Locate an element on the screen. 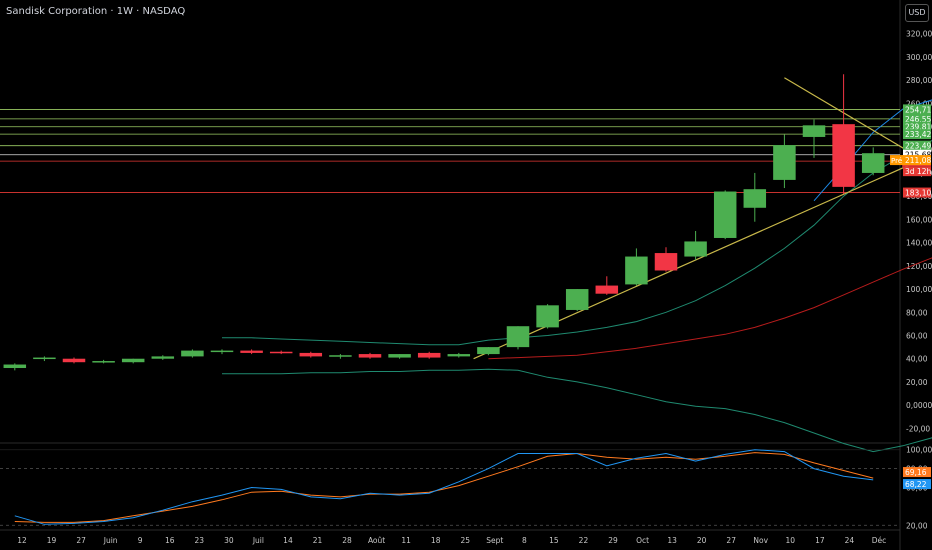  resistance-trendline is located at coordinates (851, 117).